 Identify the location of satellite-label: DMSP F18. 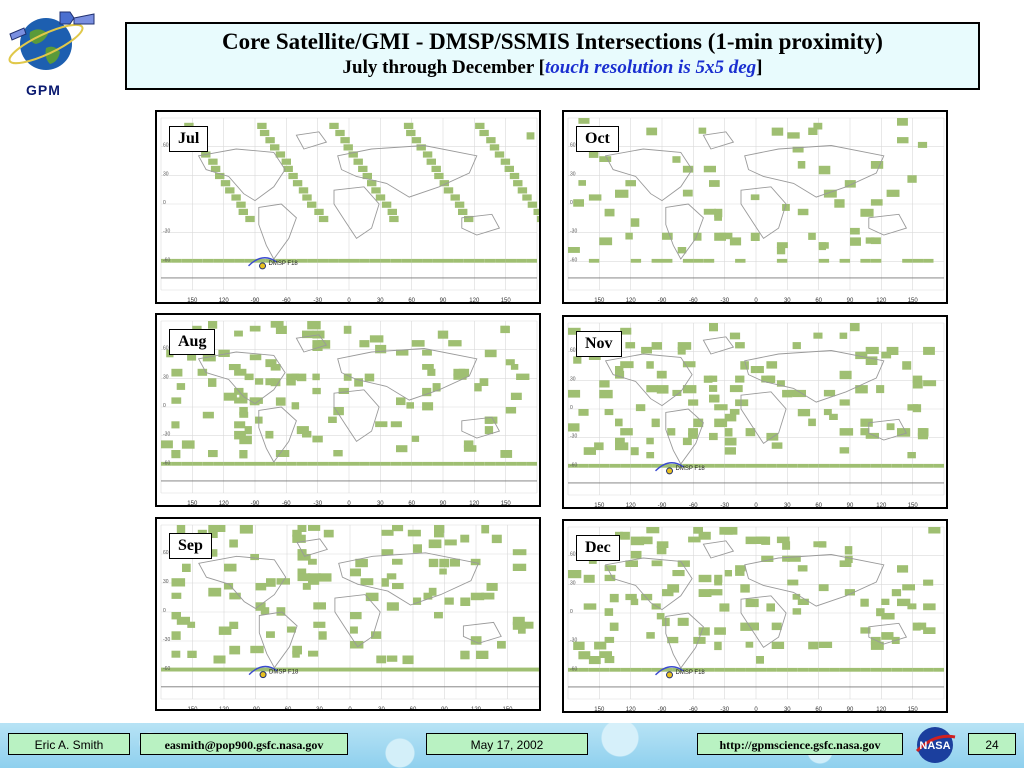
(284, 673).